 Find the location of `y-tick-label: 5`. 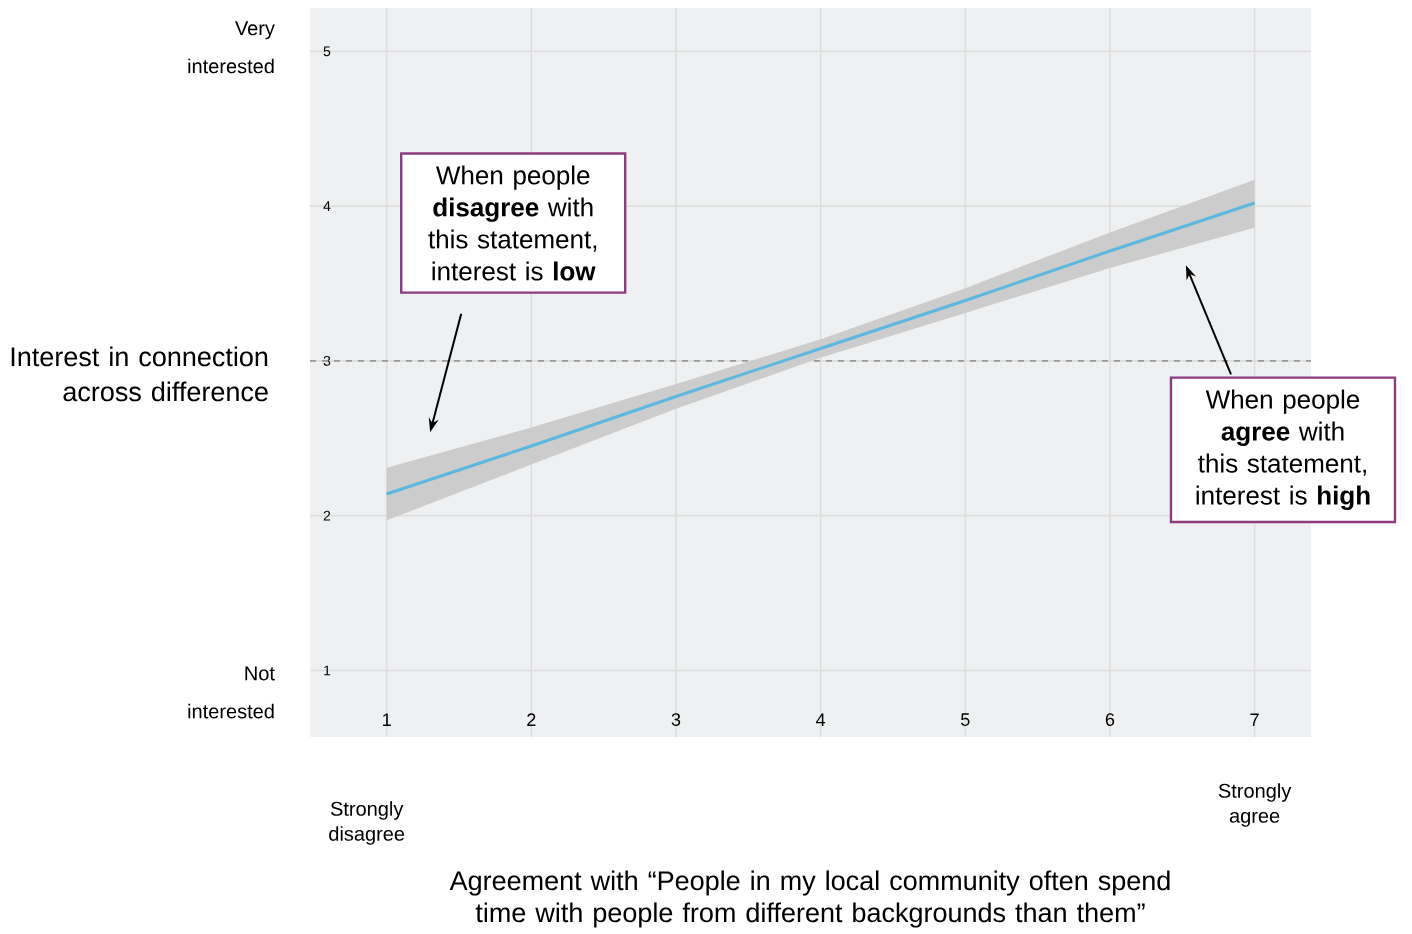

y-tick-label: 5 is located at coordinates (327, 51).